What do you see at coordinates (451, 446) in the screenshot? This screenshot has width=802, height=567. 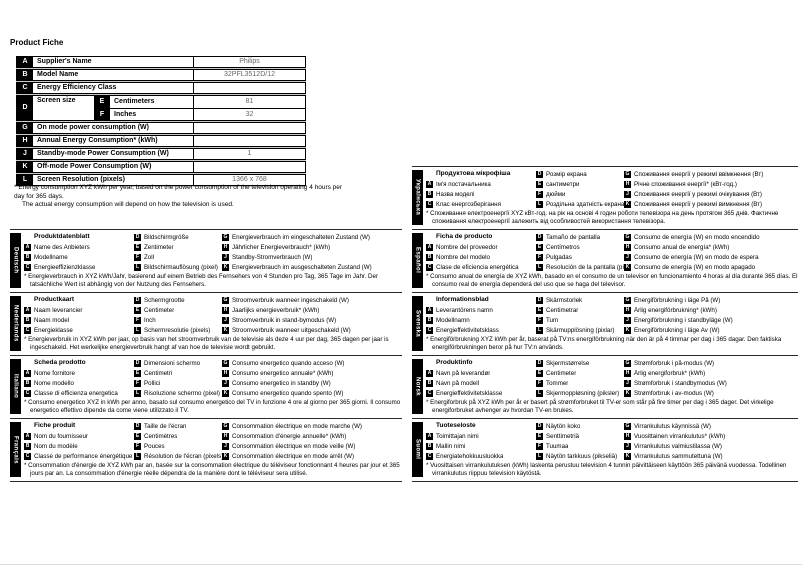 I see `entry-label: Mallin nimi` at bounding box center [451, 446].